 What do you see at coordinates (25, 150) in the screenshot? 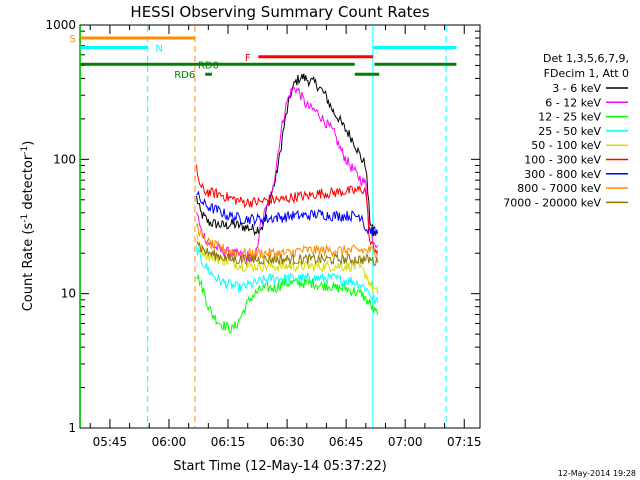
I see `y-axis-label-sup2: -1` at bounding box center [25, 150].